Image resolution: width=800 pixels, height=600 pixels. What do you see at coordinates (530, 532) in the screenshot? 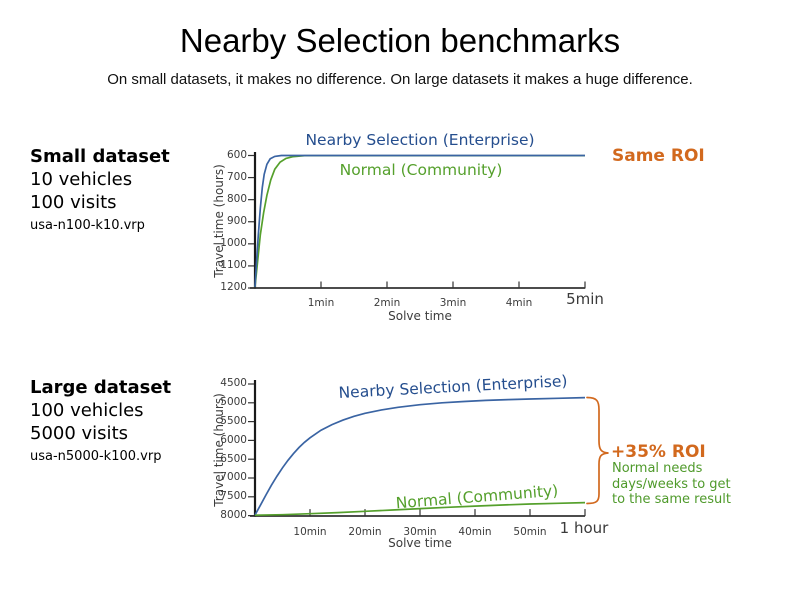
I see `large-chart-xtick: 50min` at bounding box center [530, 532].